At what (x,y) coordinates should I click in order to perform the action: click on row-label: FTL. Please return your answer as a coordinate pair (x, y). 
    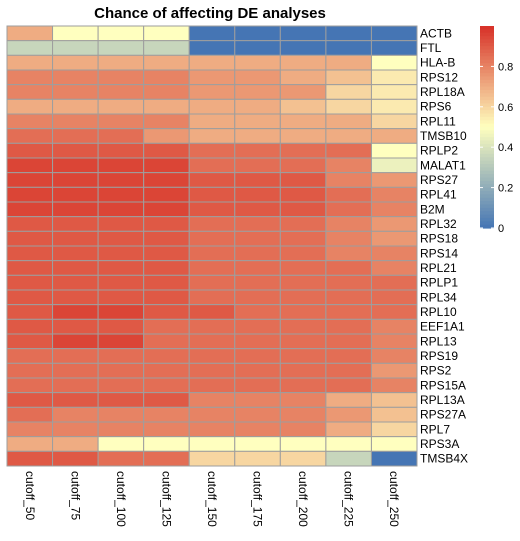
    Looking at the image, I should click on (431, 48).